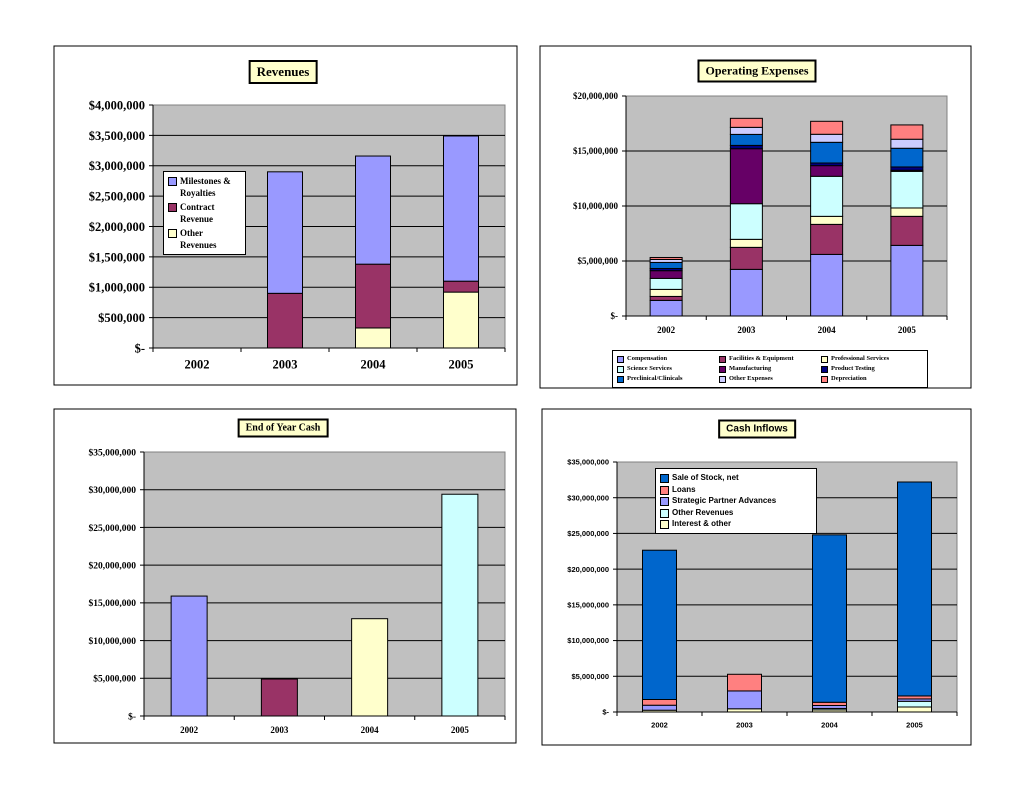 The width and height of the screenshot is (1023, 791). I want to click on bar-segment-preclinical-clinicals-2002, so click(666, 265).